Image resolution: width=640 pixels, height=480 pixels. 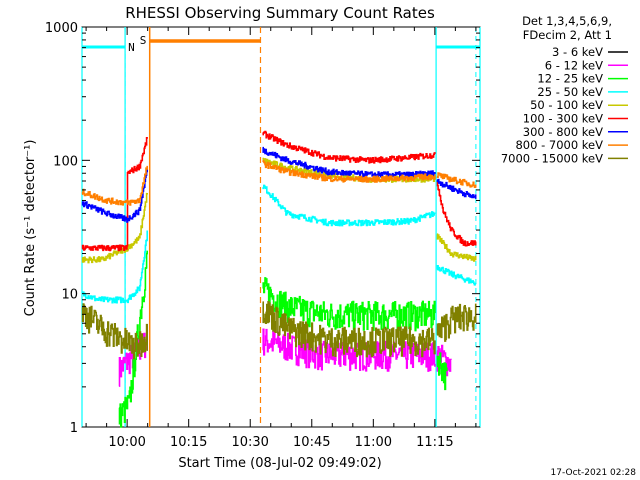 I want to click on legend-label: 50 - 100 keV, so click(x=566, y=105).